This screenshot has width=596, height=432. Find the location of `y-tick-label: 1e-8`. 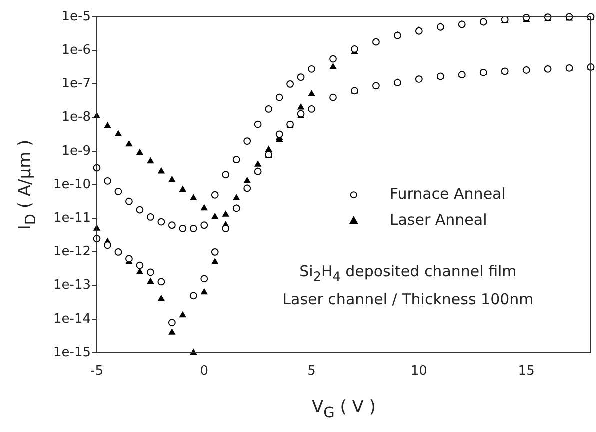

y-tick-label: 1e-8 is located at coordinates (76, 118).